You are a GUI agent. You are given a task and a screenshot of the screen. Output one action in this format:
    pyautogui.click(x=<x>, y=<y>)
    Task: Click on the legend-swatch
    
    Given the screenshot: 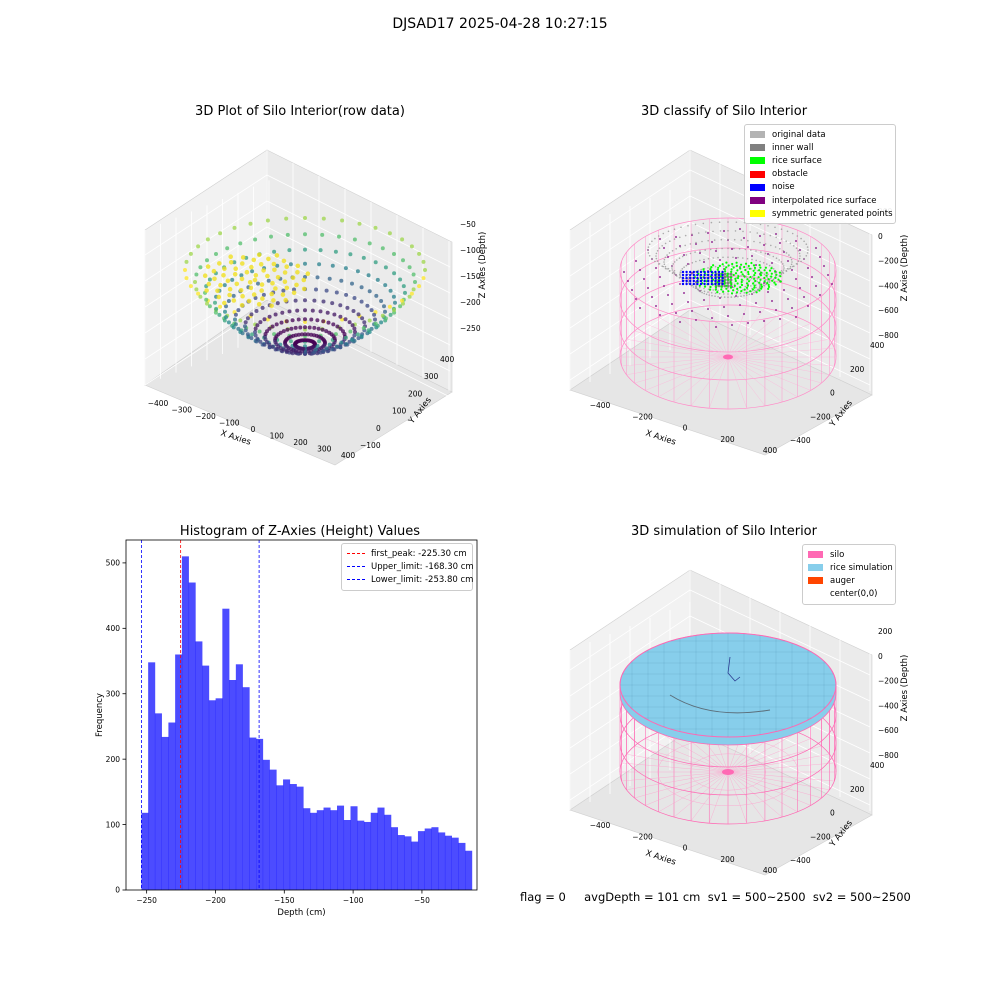 What is the action you would take?
    pyautogui.click(x=757, y=201)
    